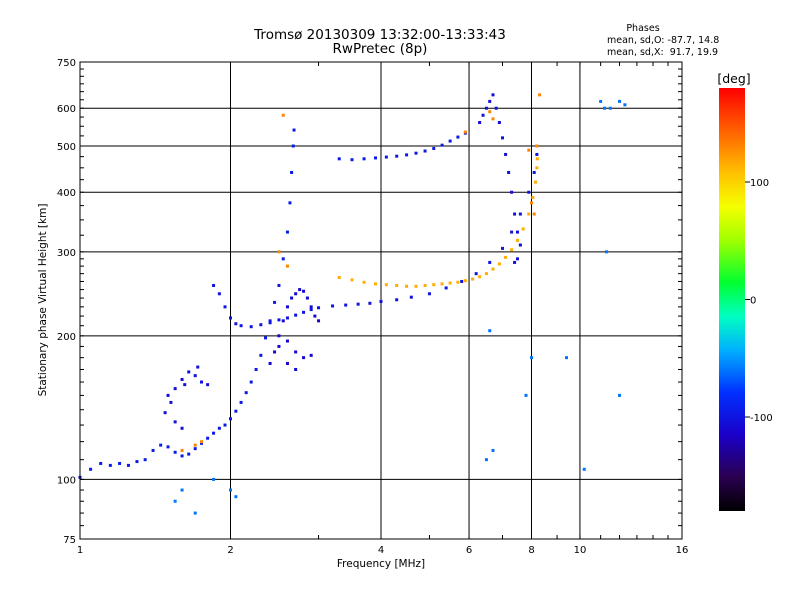  What do you see at coordinates (753, 301) in the screenshot?
I see `colorbar-tick-label: 0` at bounding box center [753, 301].